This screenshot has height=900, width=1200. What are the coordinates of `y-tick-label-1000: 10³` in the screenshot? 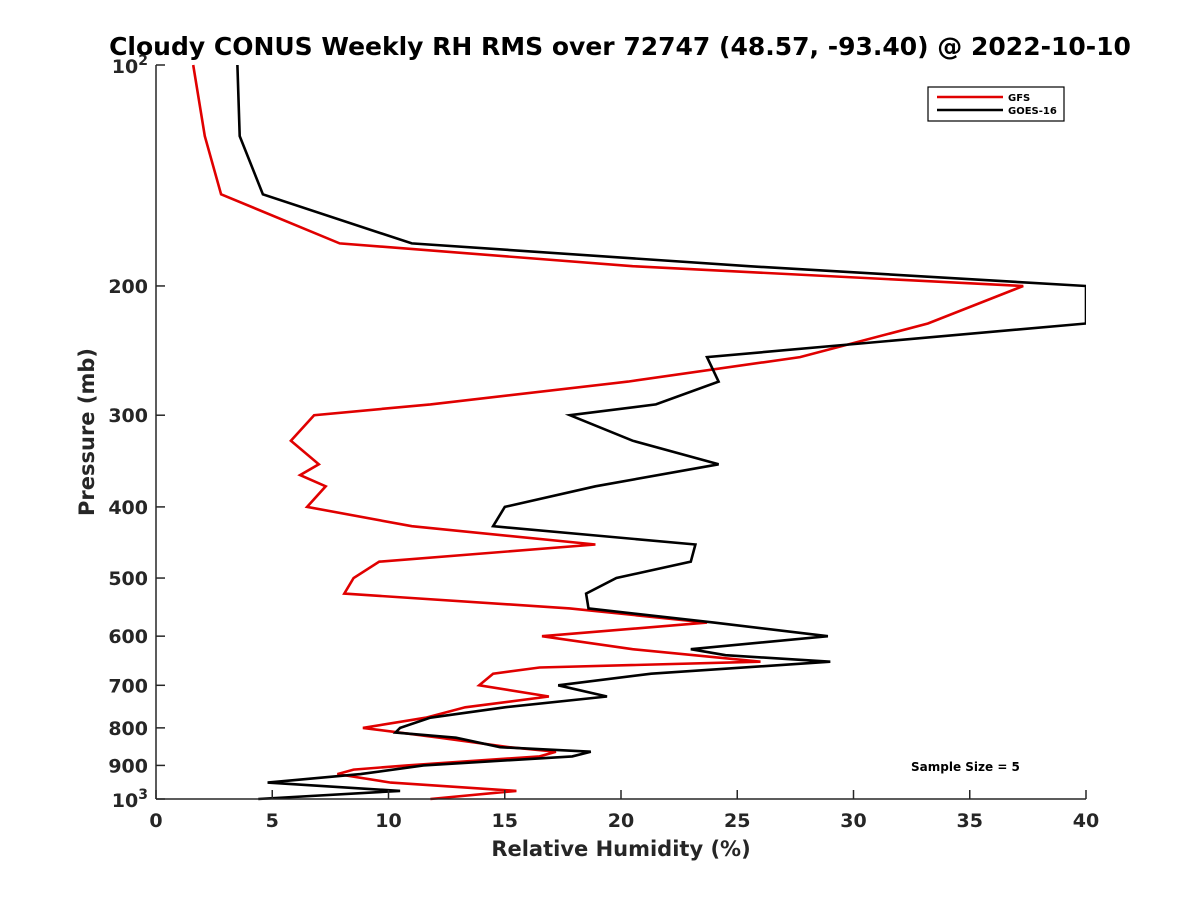 It's located at (130, 799).